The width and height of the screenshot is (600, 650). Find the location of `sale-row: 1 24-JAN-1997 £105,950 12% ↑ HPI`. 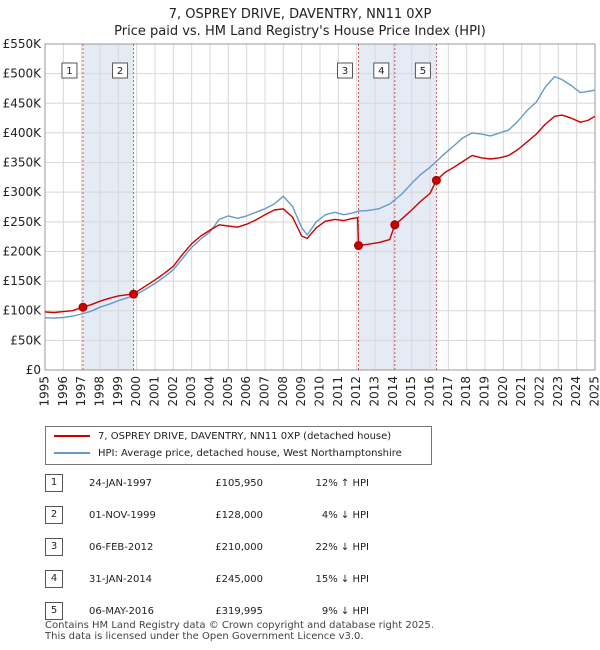

sale-row: 1 24-JAN-1997 £105,950 12% ↑ HPI is located at coordinates (255, 484).